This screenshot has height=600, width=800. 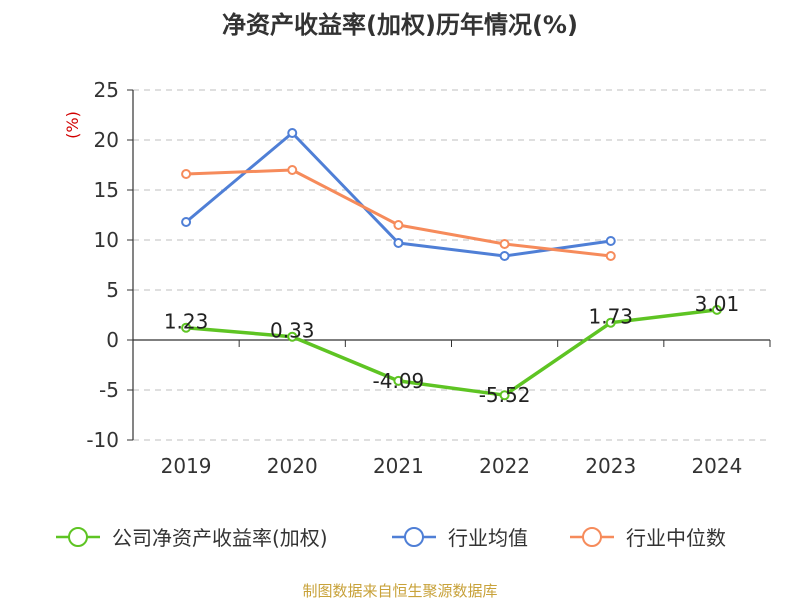 I want to click on data-label: -5.52, so click(x=505, y=395).